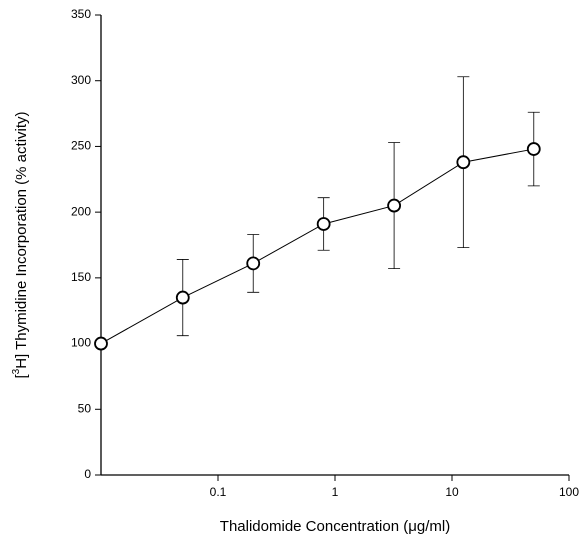 The image size is (582, 546). Describe the element at coordinates (218, 492) in the screenshot. I see `x-tick-label: 0.1` at that location.